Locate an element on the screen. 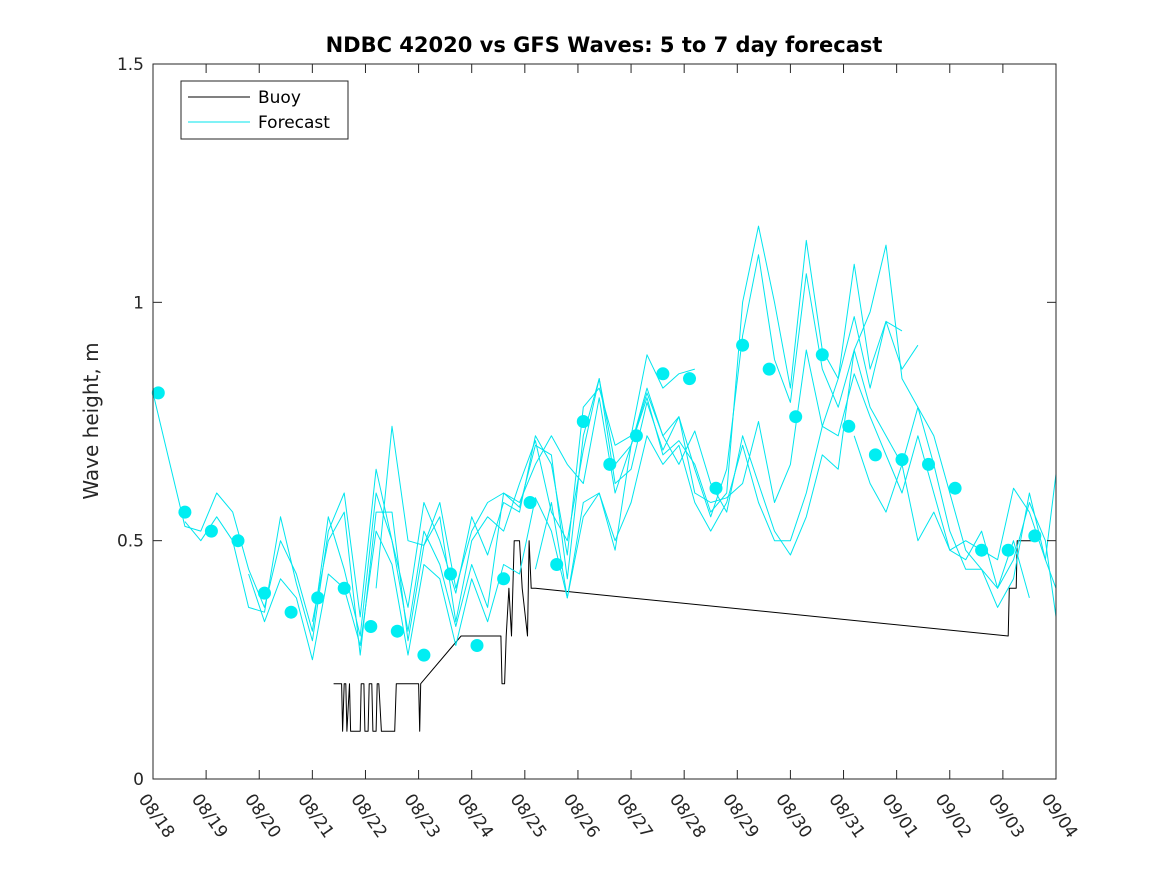 This screenshot has height=875, width=1167. legend-box is located at coordinates (264, 110).